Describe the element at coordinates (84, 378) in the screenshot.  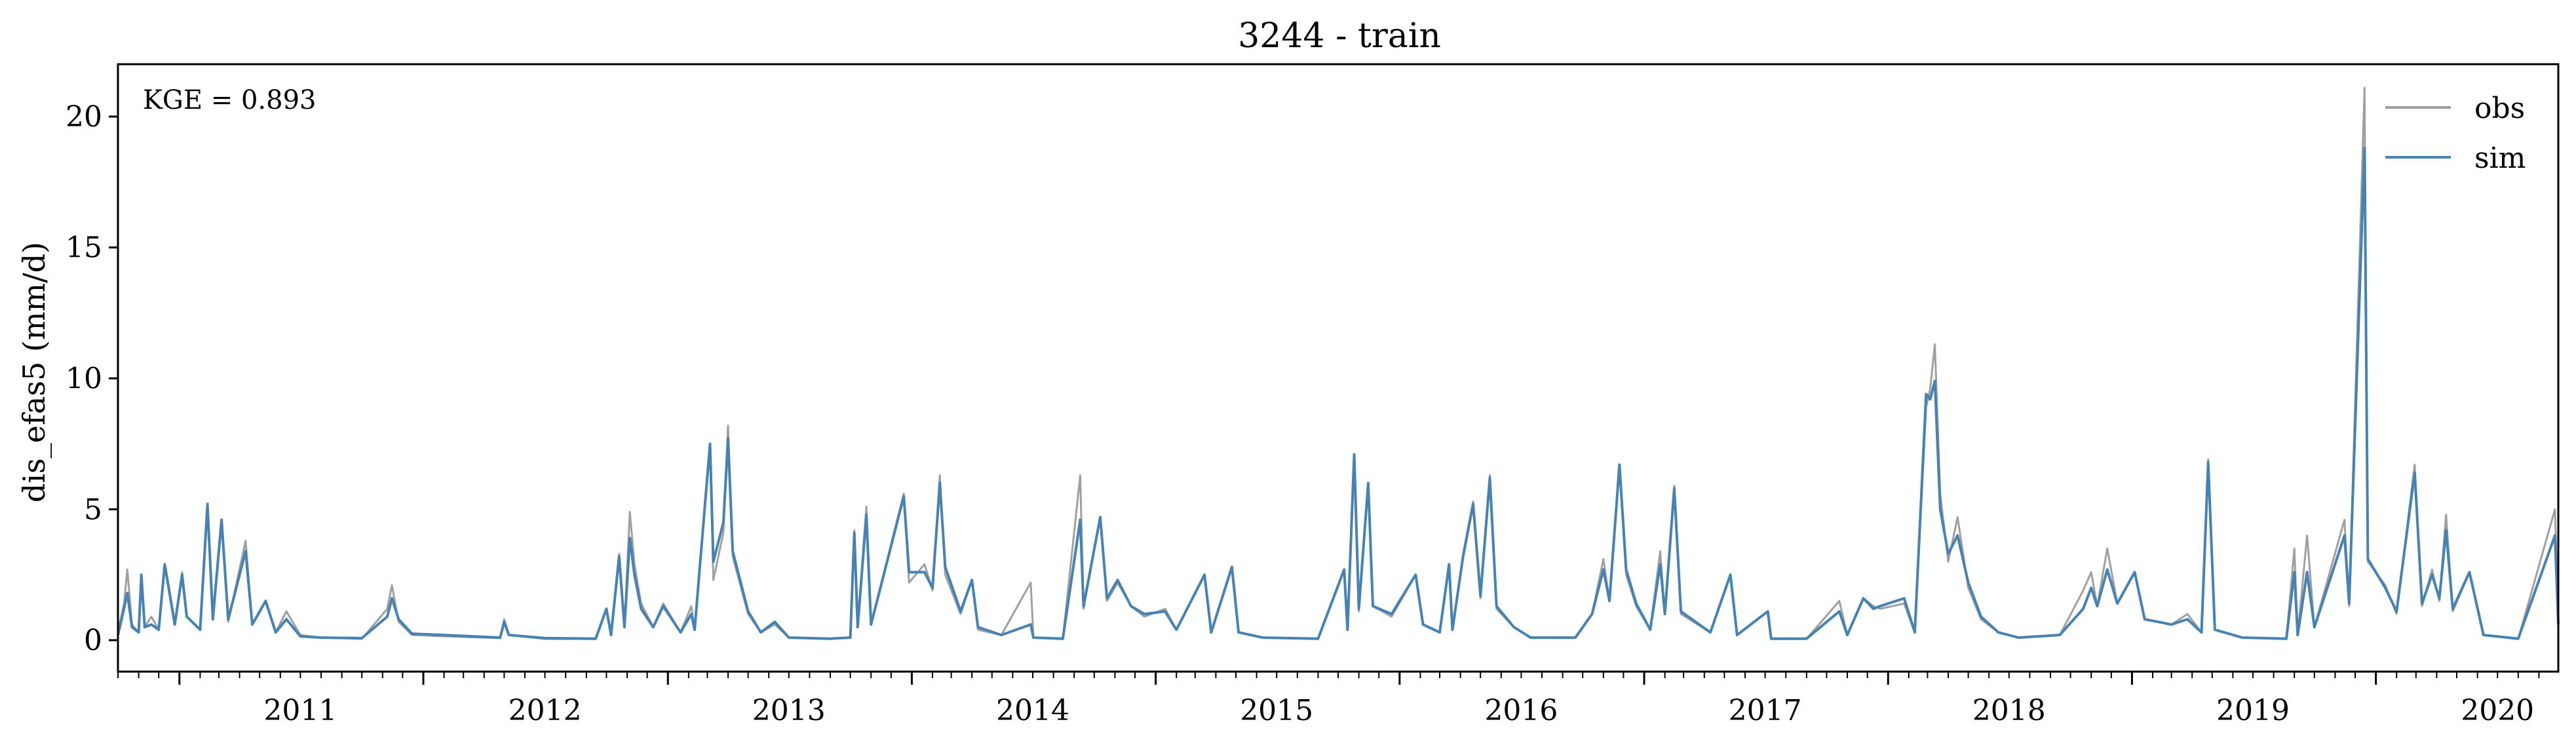
I see `y-tick-label-10: 10` at that location.